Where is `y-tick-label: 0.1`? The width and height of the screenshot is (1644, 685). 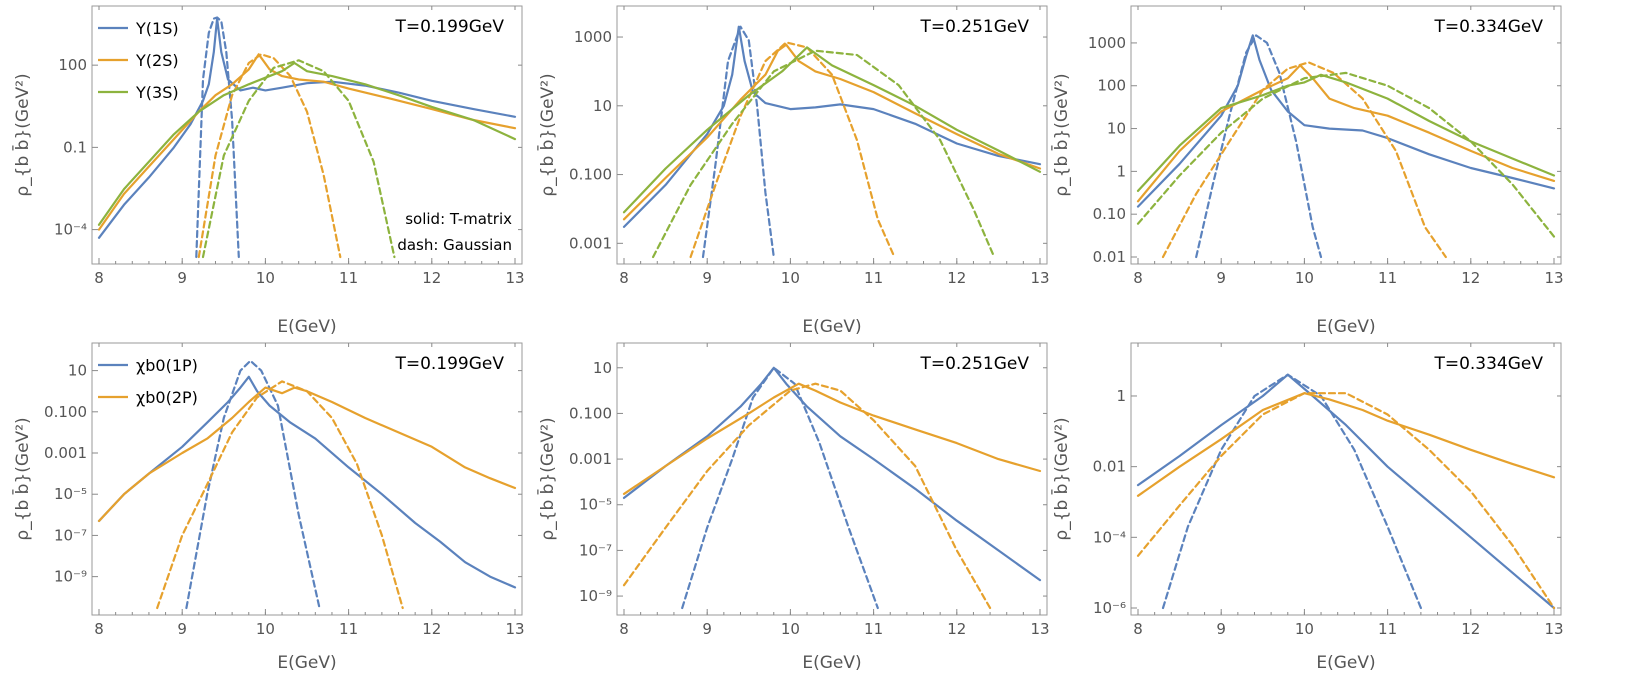
y-tick-label: 0.1 is located at coordinates (75, 147).